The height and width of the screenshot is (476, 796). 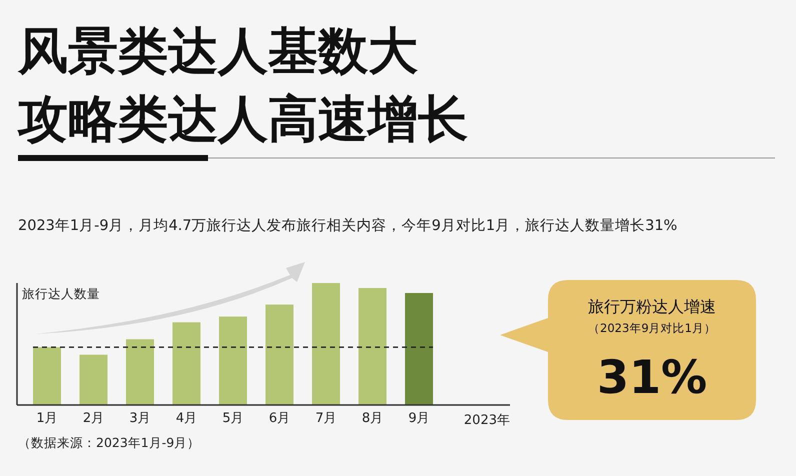 I want to click on x-tick-label: 7月, so click(x=326, y=418).